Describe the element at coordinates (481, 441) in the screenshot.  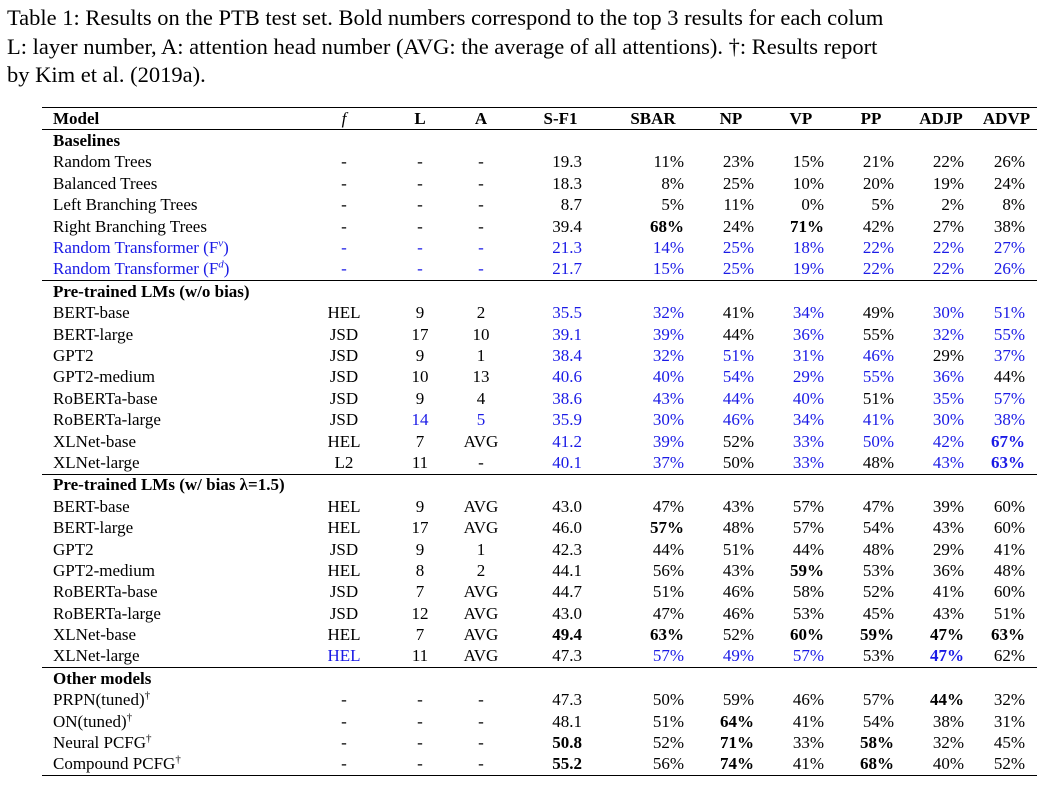
I see `cell-a: AVG` at that location.